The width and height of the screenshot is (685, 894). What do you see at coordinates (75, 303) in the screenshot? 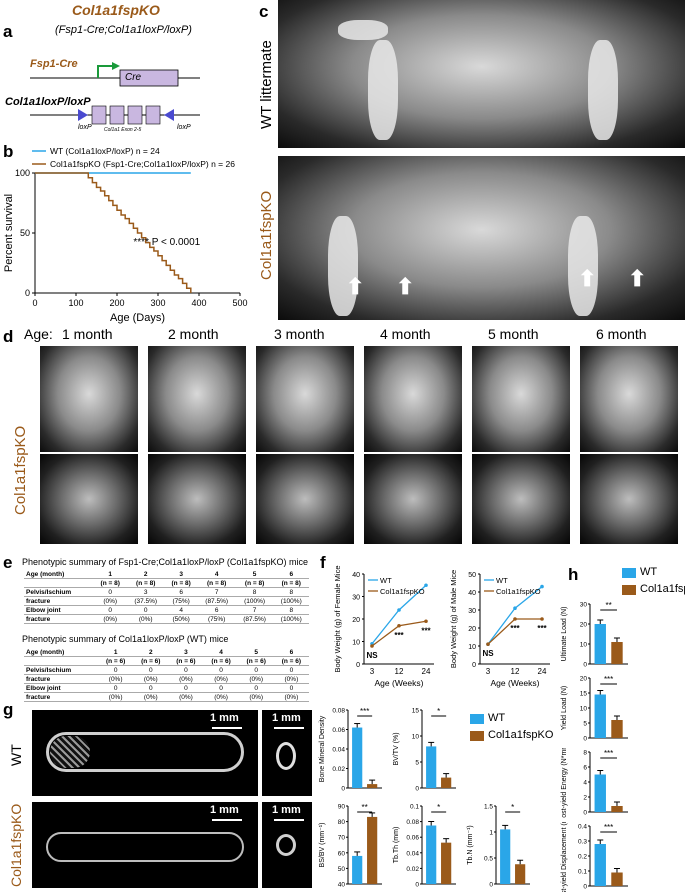
I see `x-tick-label: 100` at bounding box center [75, 303].